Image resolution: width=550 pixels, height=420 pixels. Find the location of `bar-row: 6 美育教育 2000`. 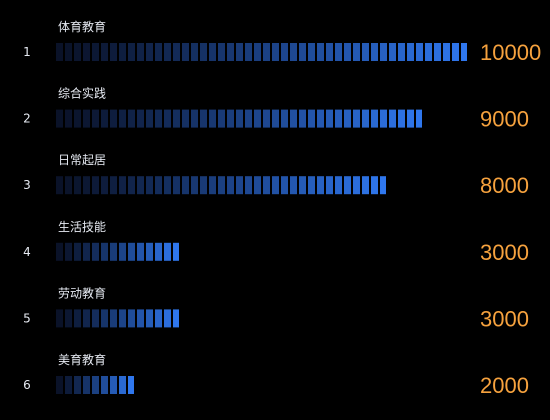

bar-row: 6 美育教育 2000 is located at coordinates (276, 375).